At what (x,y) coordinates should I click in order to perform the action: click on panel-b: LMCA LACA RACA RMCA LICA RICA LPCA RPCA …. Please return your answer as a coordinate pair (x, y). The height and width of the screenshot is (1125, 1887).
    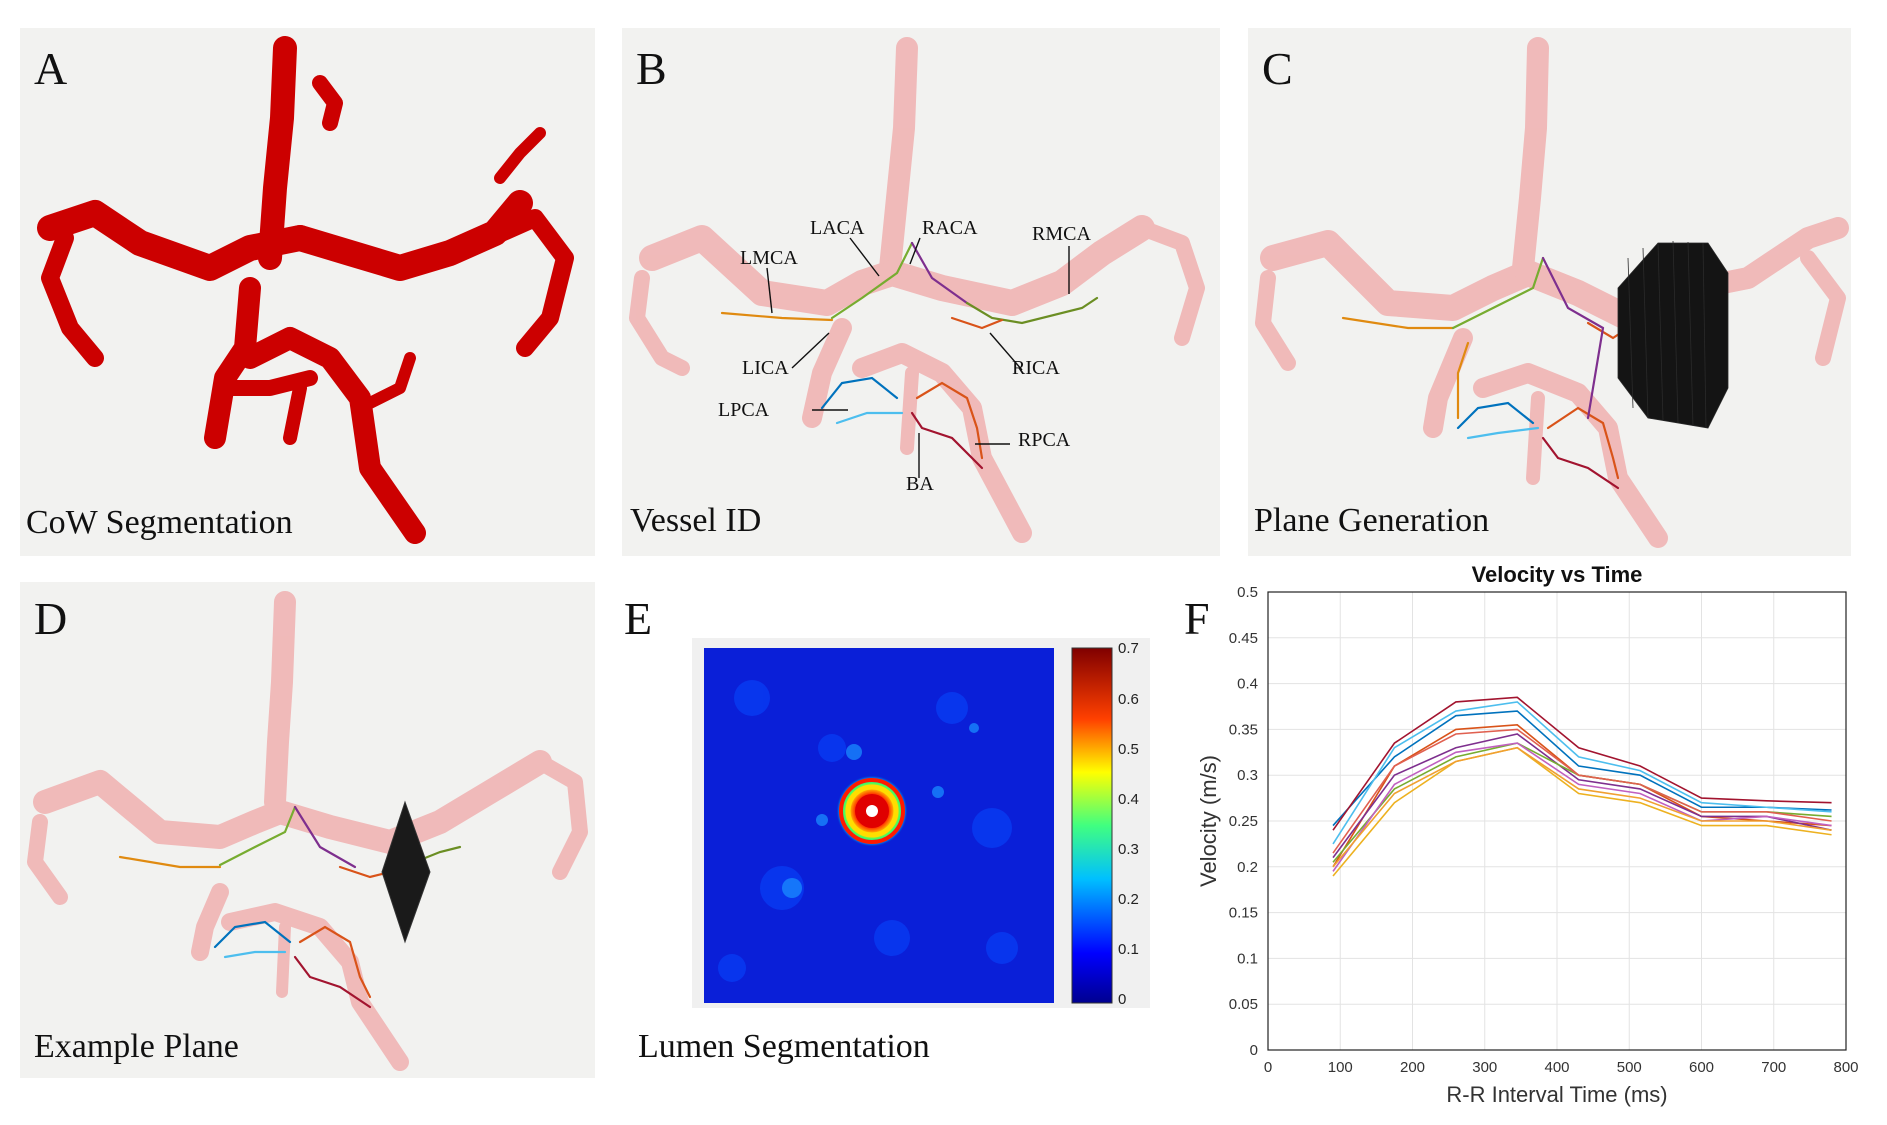
    Looking at the image, I should click on (921, 292).